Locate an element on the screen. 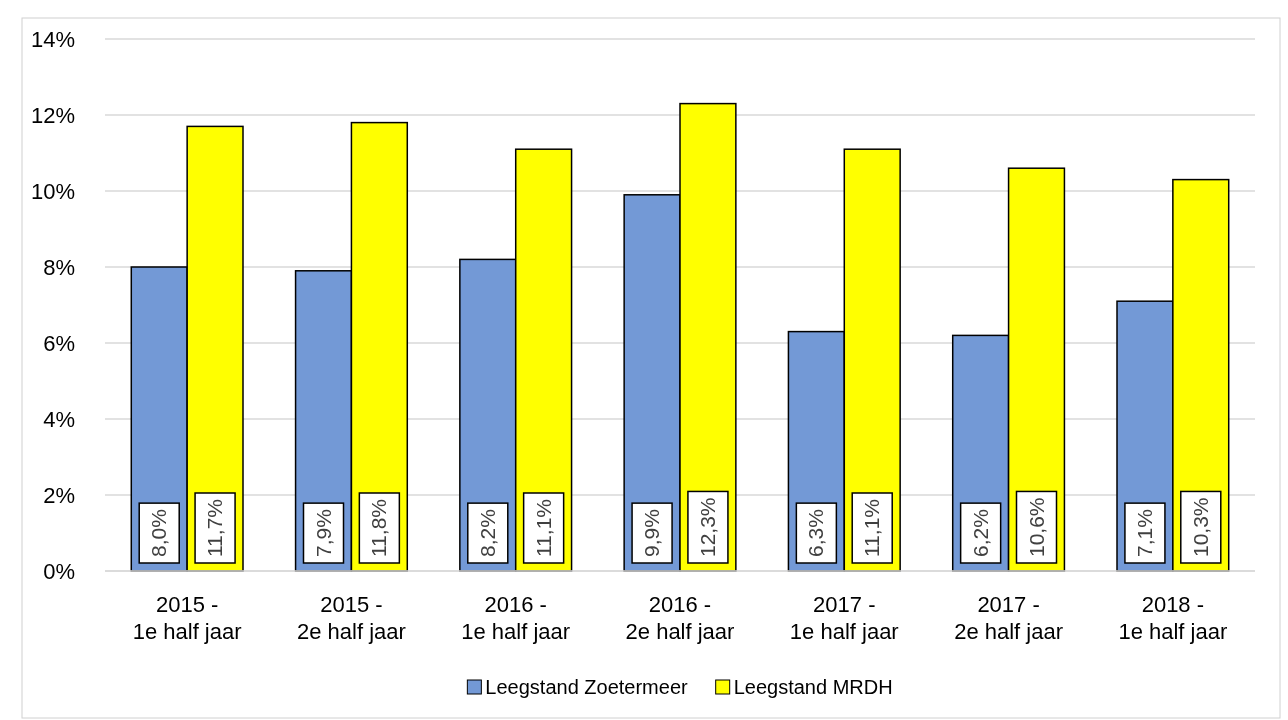 The width and height of the screenshot is (1288, 720). x-tick-label: 2016 - 2e half jaar is located at coordinates (680, 618).